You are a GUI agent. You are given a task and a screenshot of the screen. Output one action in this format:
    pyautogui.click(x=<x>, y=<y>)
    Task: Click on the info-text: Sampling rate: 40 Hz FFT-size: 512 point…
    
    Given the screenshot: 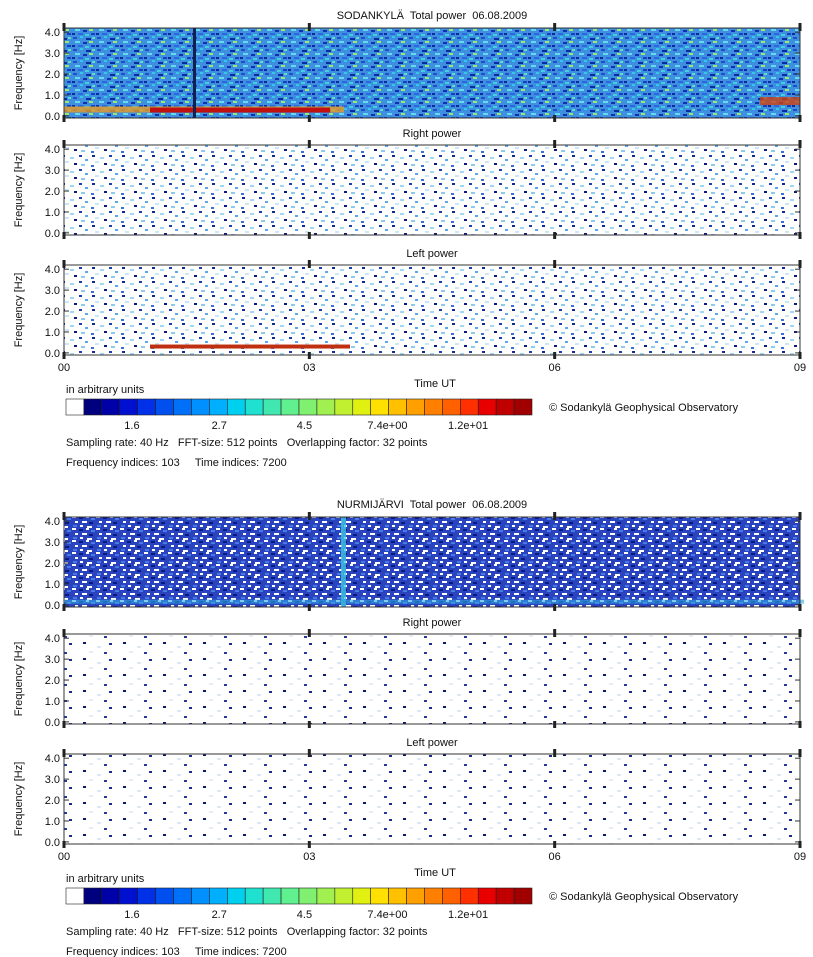 What is the action you would take?
    pyautogui.click(x=247, y=443)
    